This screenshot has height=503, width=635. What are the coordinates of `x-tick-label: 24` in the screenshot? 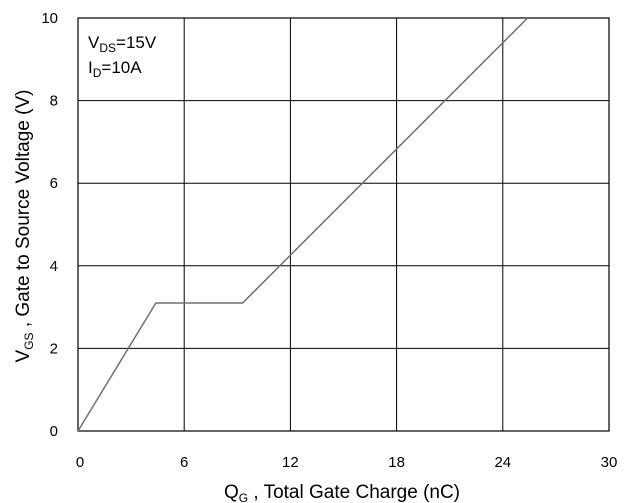 It's located at (502, 462).